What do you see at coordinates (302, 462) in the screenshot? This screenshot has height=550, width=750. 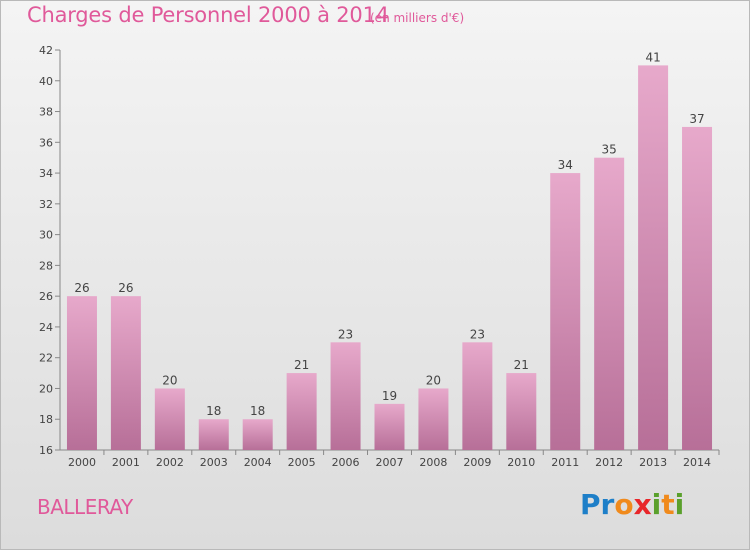 I see `x-tick-label: 2005` at bounding box center [302, 462].